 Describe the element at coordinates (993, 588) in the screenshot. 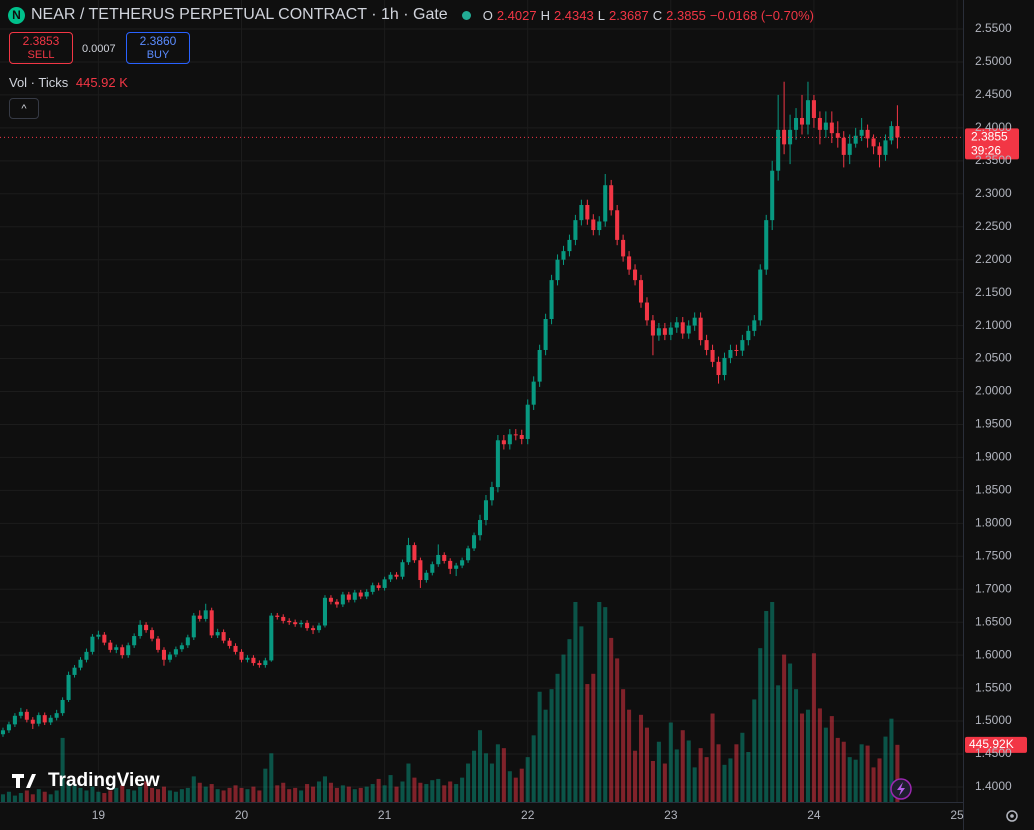

I see `y-tick-label: 1.7000` at that location.